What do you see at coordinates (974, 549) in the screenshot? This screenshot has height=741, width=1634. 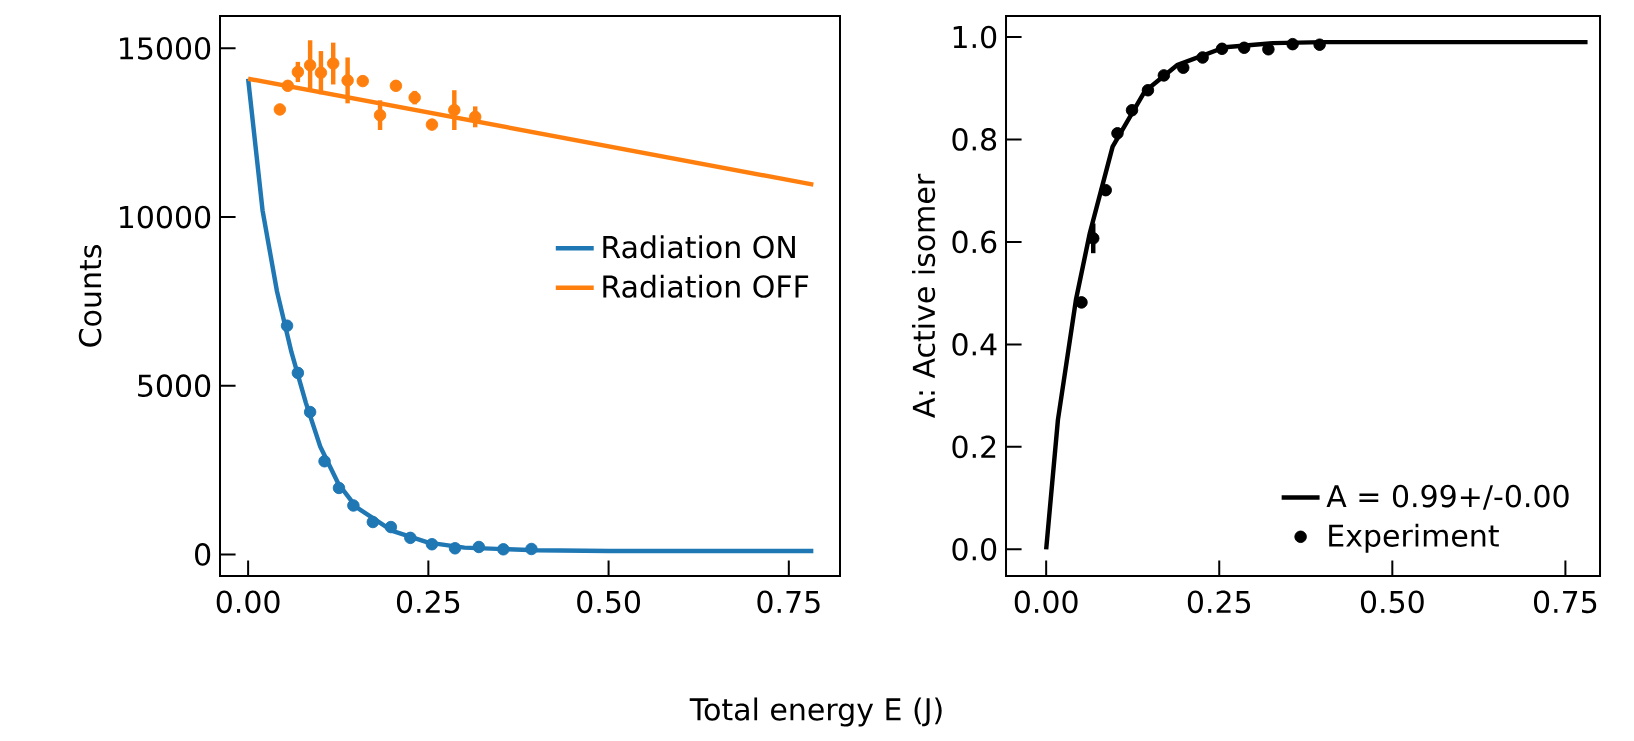 I see `y-tick-label: 0.0` at bounding box center [974, 549].